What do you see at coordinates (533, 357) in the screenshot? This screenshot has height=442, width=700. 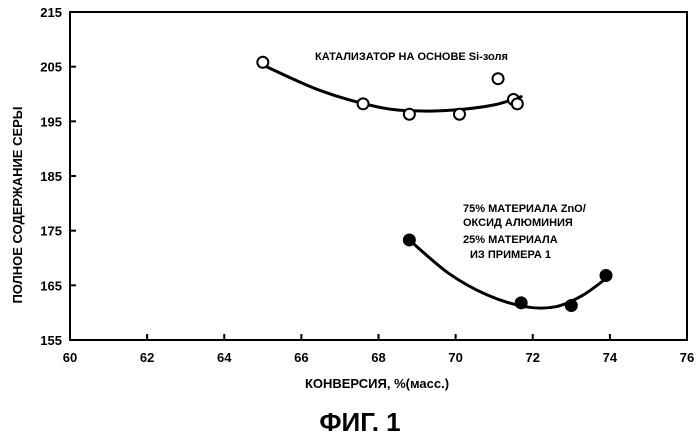 I see `x-tick-label-6: 72` at bounding box center [533, 357].